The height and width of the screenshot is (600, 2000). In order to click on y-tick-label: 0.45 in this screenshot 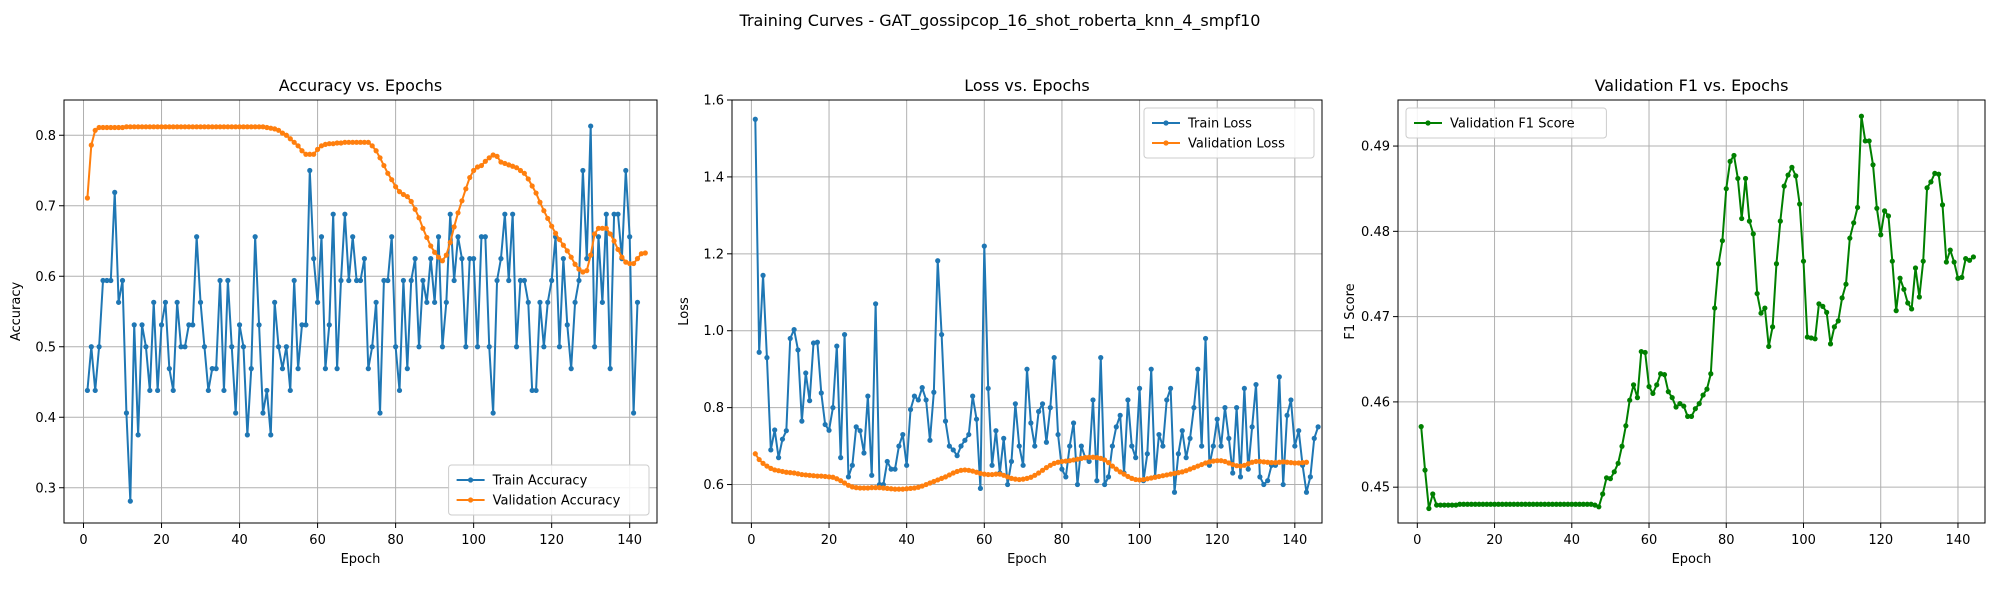, I will do `click(1375, 488)`.